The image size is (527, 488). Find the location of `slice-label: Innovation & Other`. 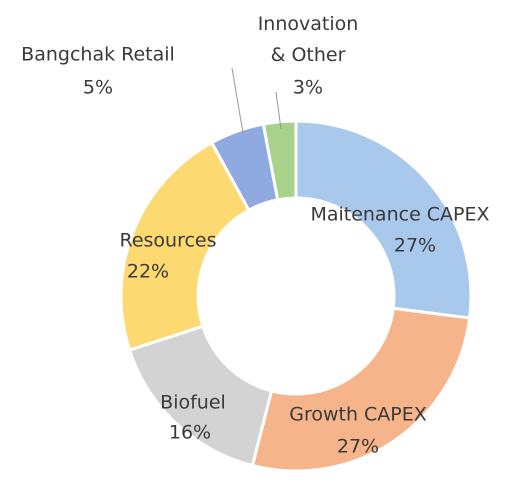

slice-label: Innovation & Other is located at coordinates (308, 39).